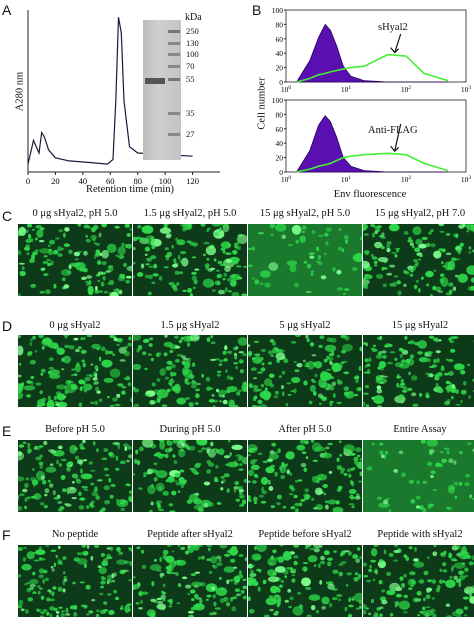  Describe the element at coordinates (286, 89) in the screenshot. I see `flow-x-tick-label: 100` at that location.